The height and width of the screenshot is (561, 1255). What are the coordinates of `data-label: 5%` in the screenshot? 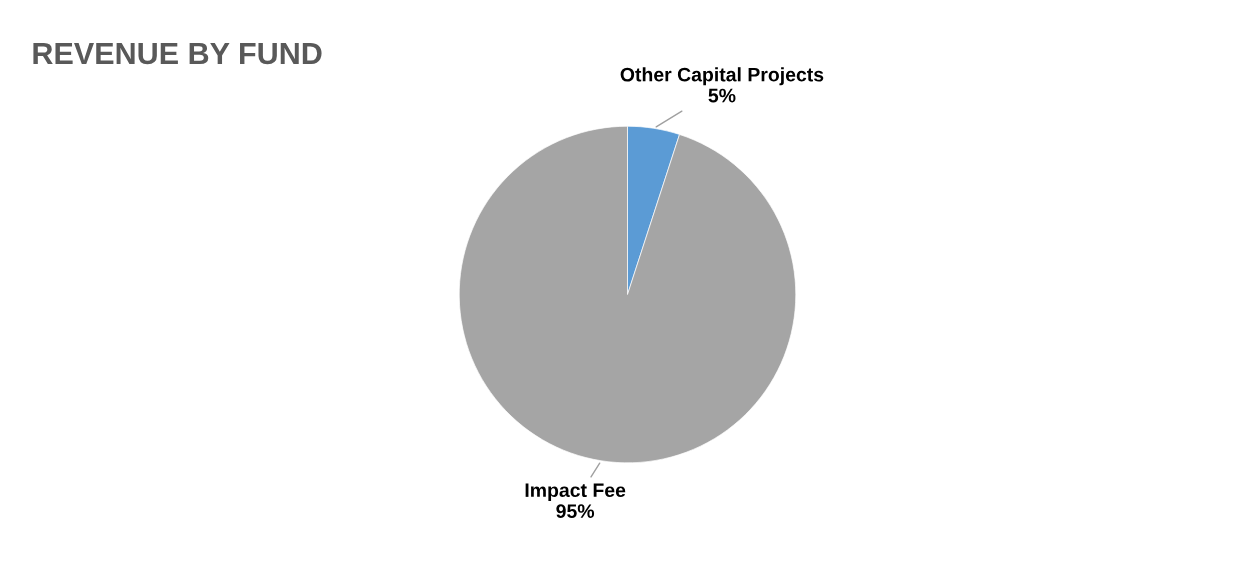 It's located at (722, 95).